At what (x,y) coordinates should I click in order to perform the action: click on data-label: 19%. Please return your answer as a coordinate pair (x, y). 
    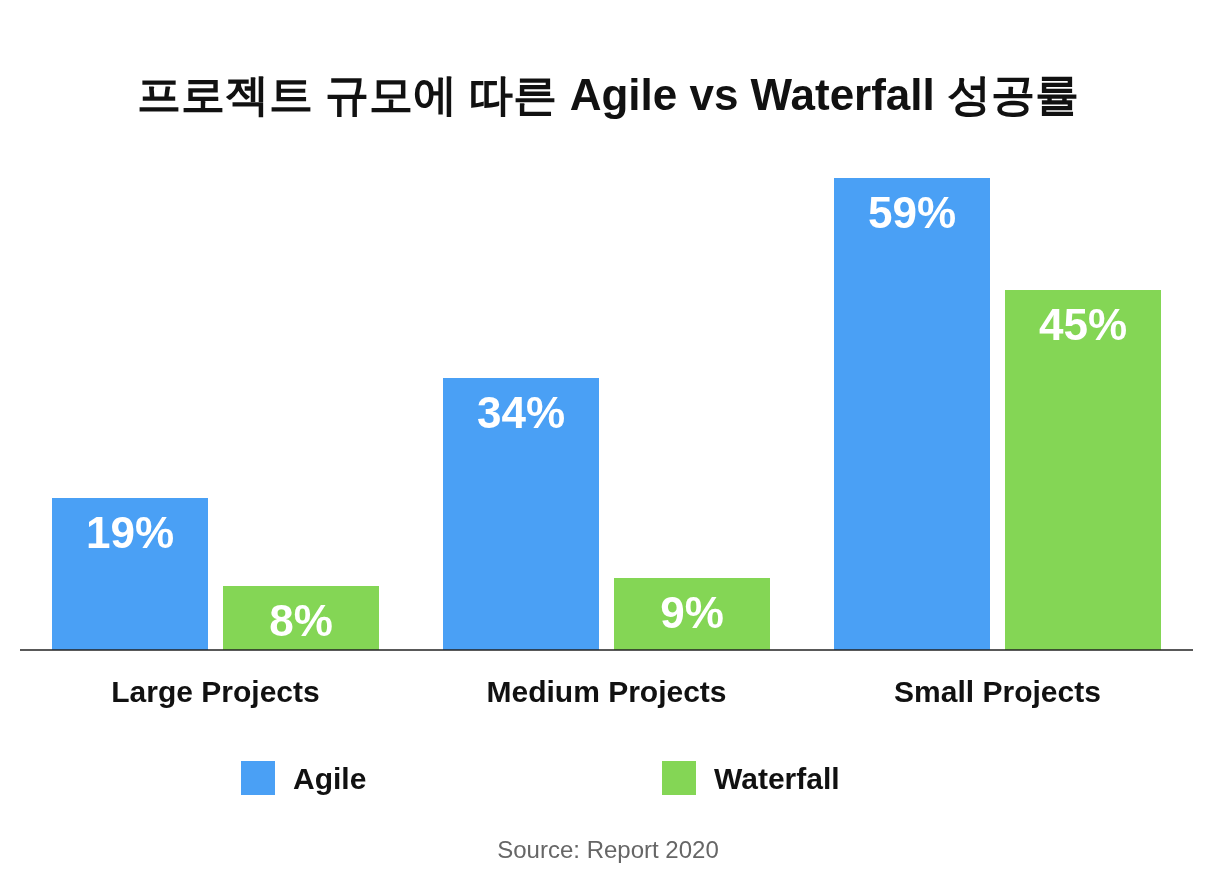
    Looking at the image, I should click on (130, 532).